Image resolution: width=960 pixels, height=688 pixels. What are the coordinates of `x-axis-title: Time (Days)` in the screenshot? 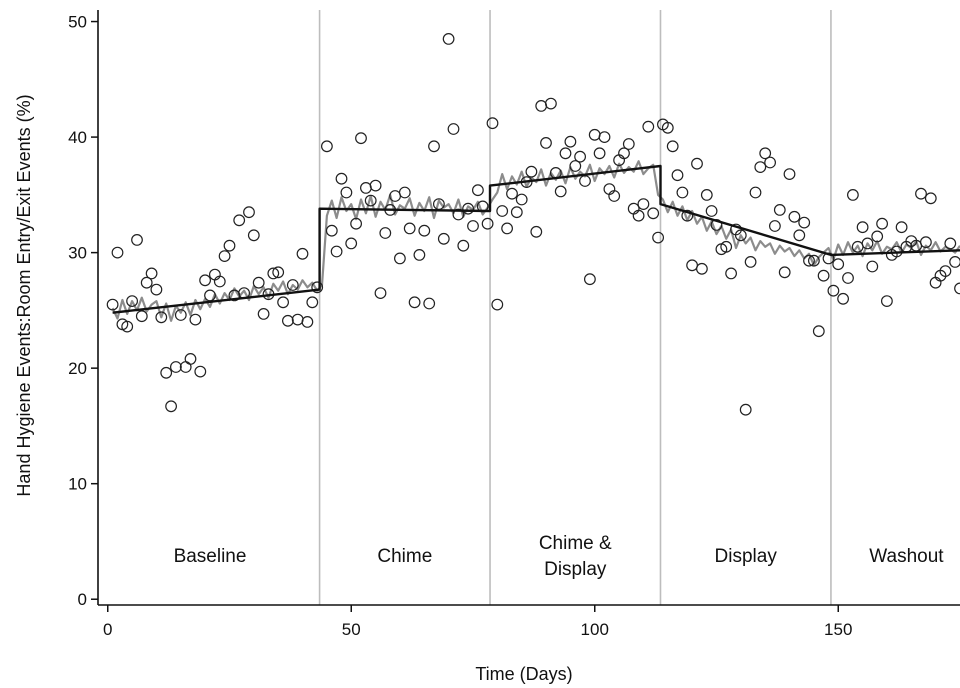 It's located at (523, 674).